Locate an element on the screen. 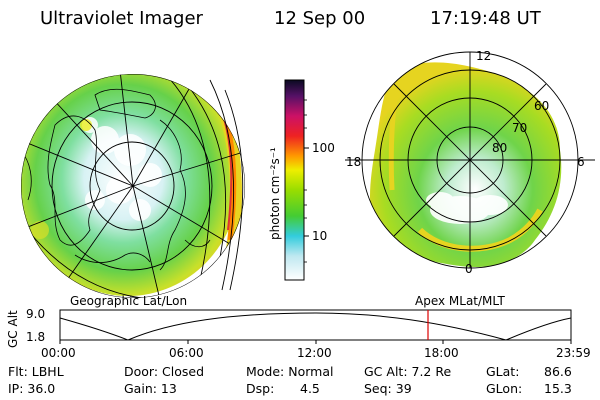 The height and width of the screenshot is (400, 600). mlt-label-6: 6 is located at coordinates (581, 162).